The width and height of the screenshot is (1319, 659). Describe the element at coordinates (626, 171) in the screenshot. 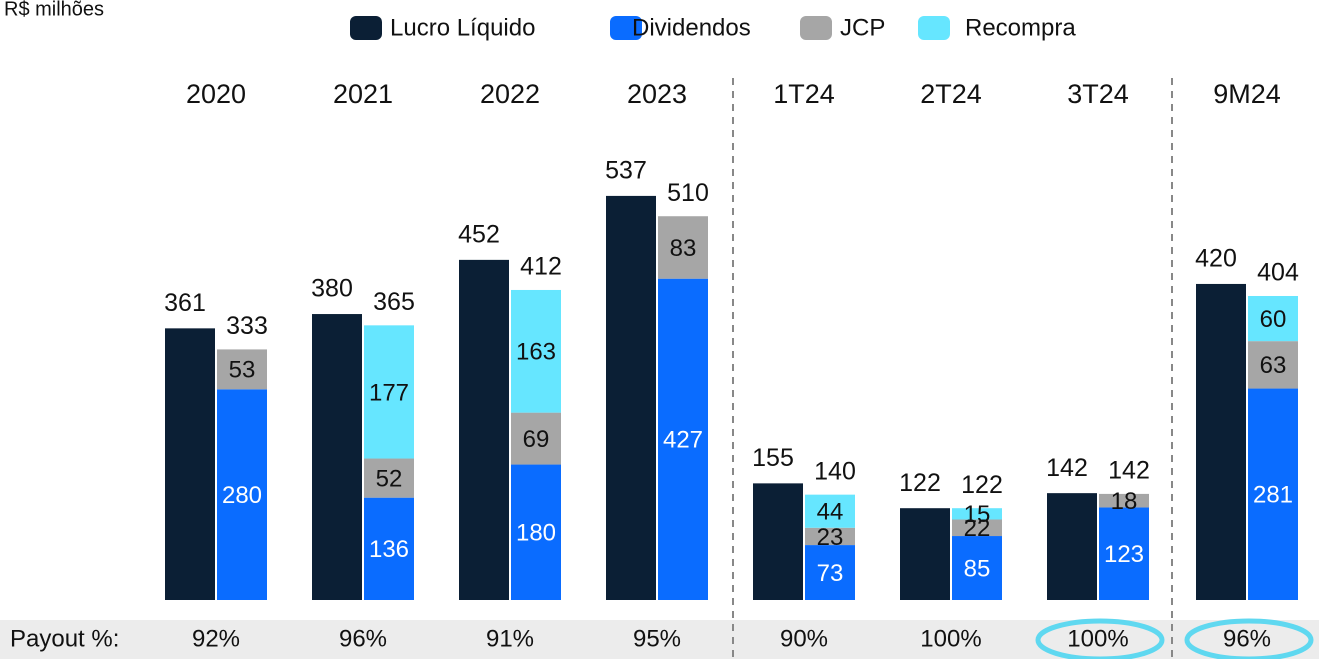

I see `data-label: 537` at that location.